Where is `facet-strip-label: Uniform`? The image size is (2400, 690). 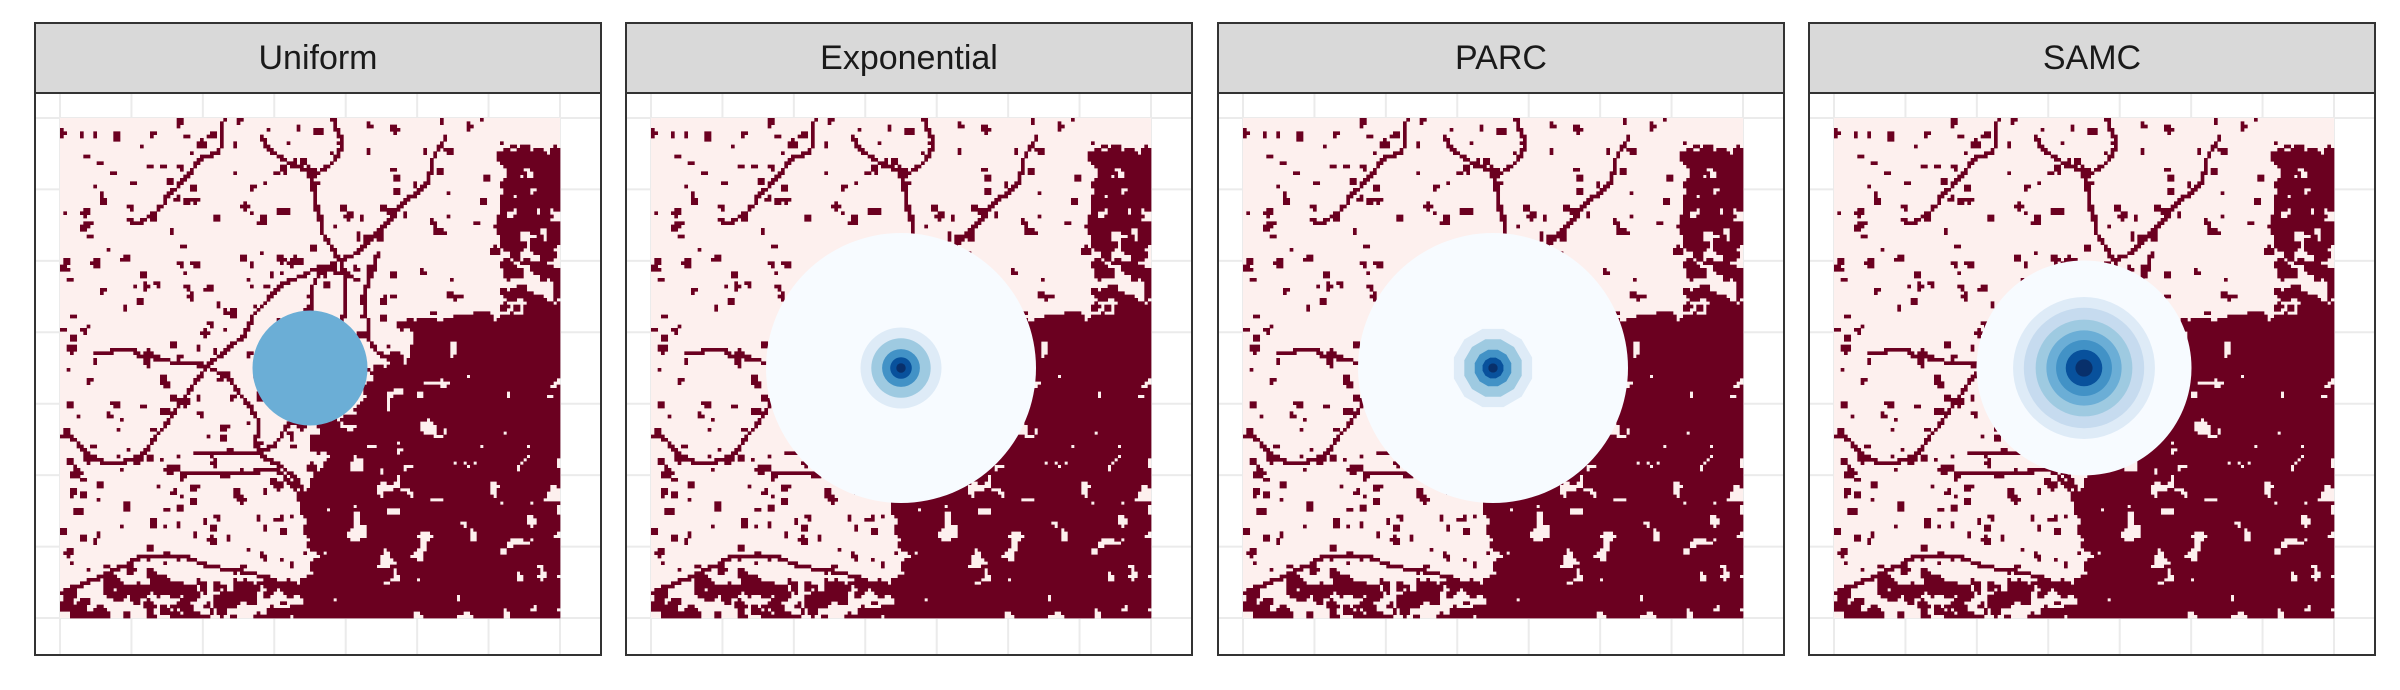
facet-strip-label: Uniform is located at coordinates (318, 59).